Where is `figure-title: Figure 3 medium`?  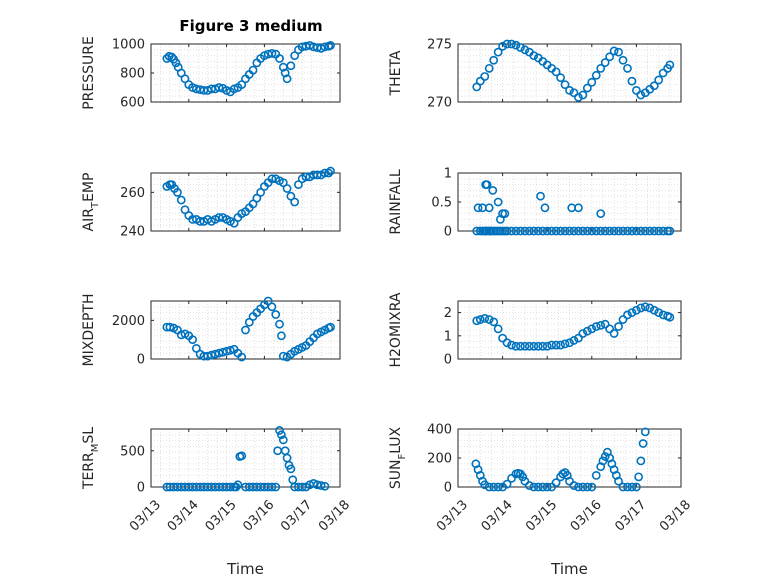 figure-title: Figure 3 medium is located at coordinates (250, 26).